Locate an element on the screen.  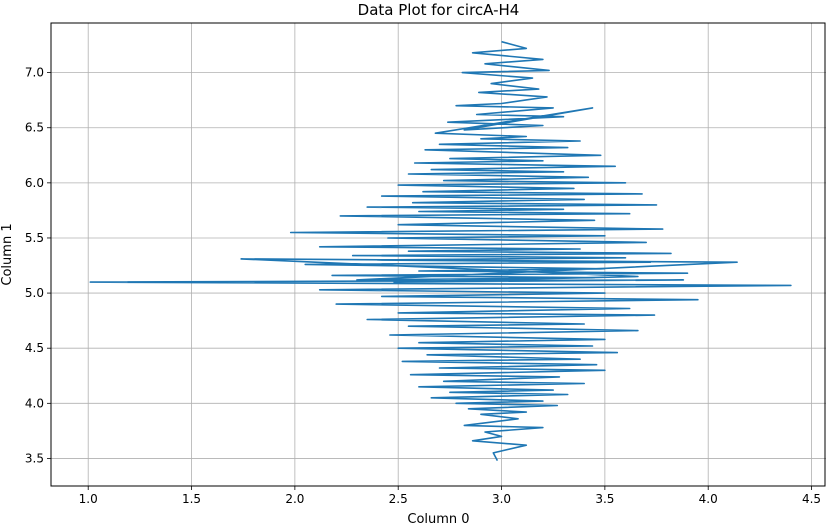
y-tick-label: 4.0 is located at coordinates (34, 403).